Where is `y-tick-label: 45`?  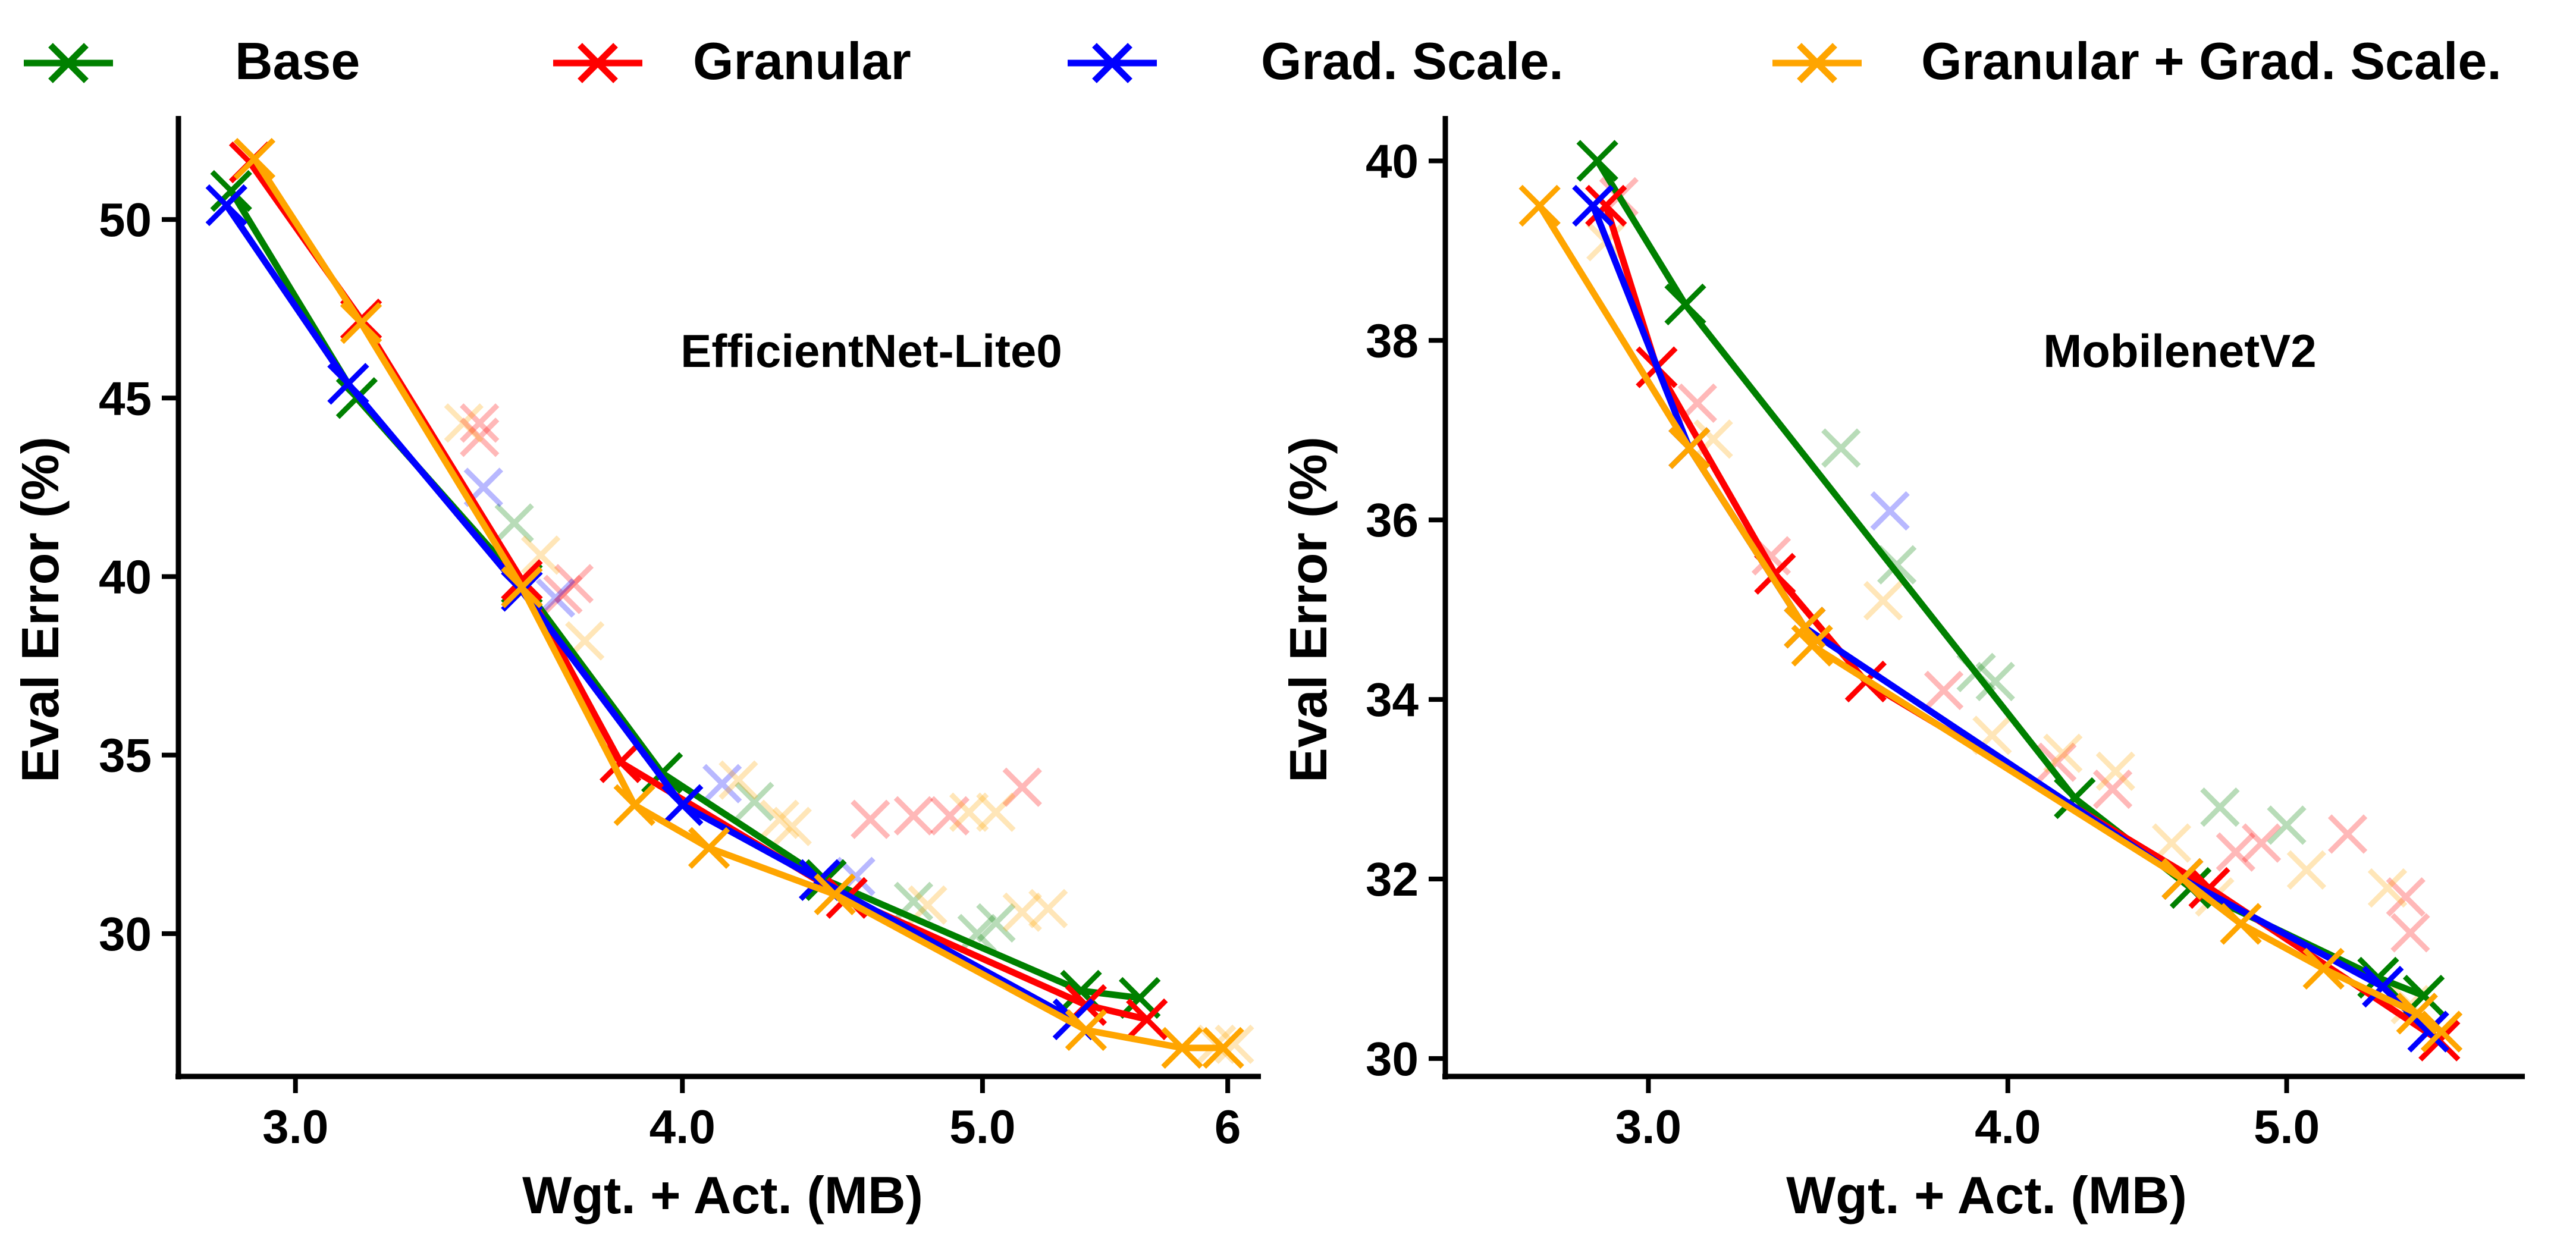 y-tick-label: 45 is located at coordinates (125, 398).